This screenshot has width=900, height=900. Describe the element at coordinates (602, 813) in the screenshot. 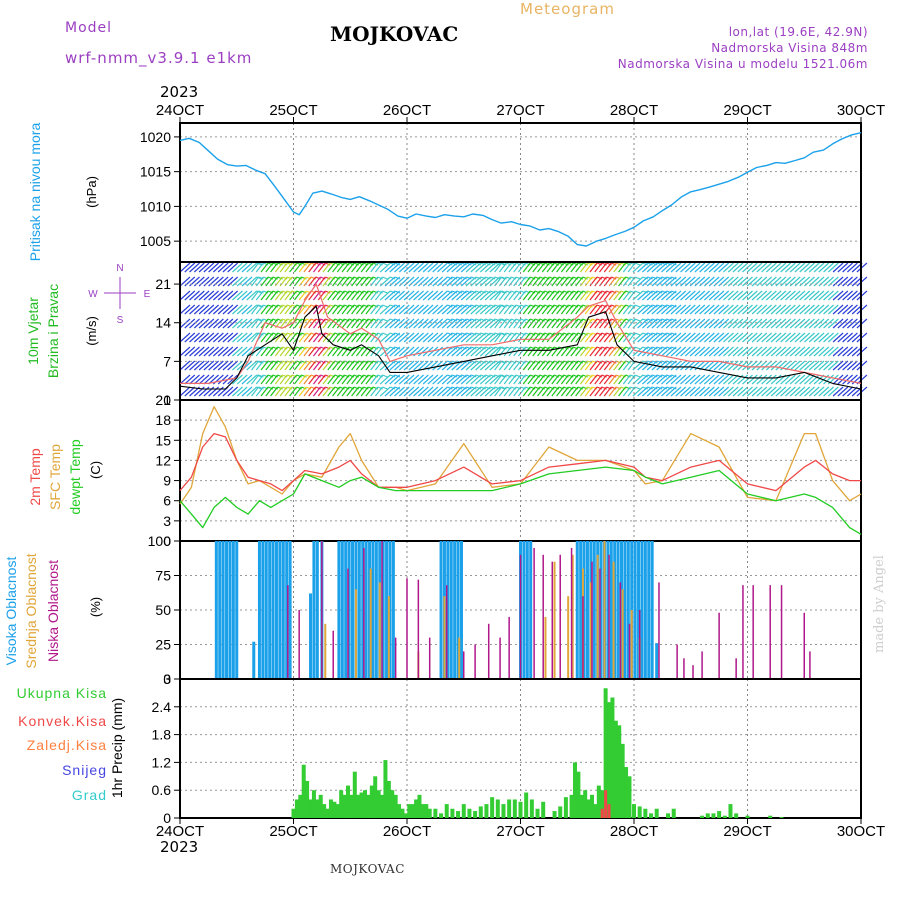

I see `conv-precip-bar` at that location.